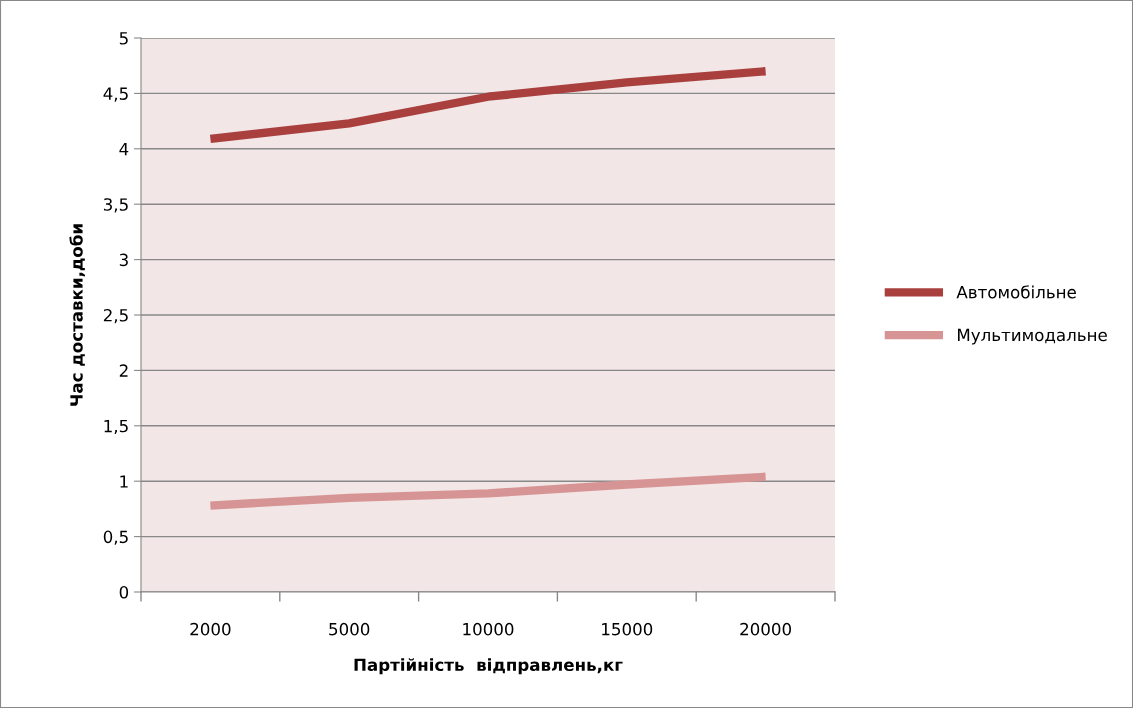 The width and height of the screenshot is (1133, 708). I want to click on x-axis-title: Партійність відправлень,кг, so click(488, 666).